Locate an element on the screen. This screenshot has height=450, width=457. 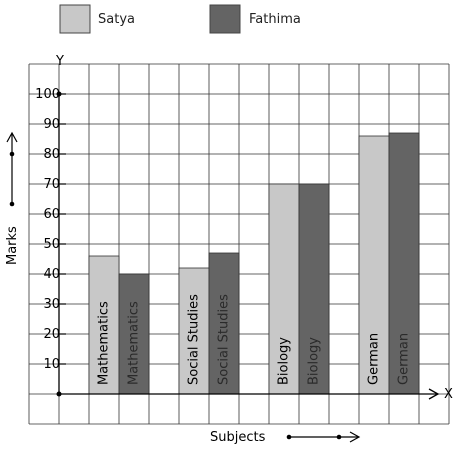
y-tick-label: 90 is located at coordinates (51, 124).